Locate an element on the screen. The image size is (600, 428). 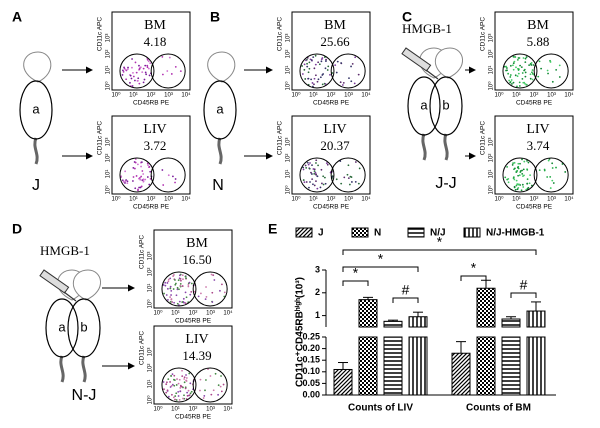
gate is located at coordinates (137, 175).